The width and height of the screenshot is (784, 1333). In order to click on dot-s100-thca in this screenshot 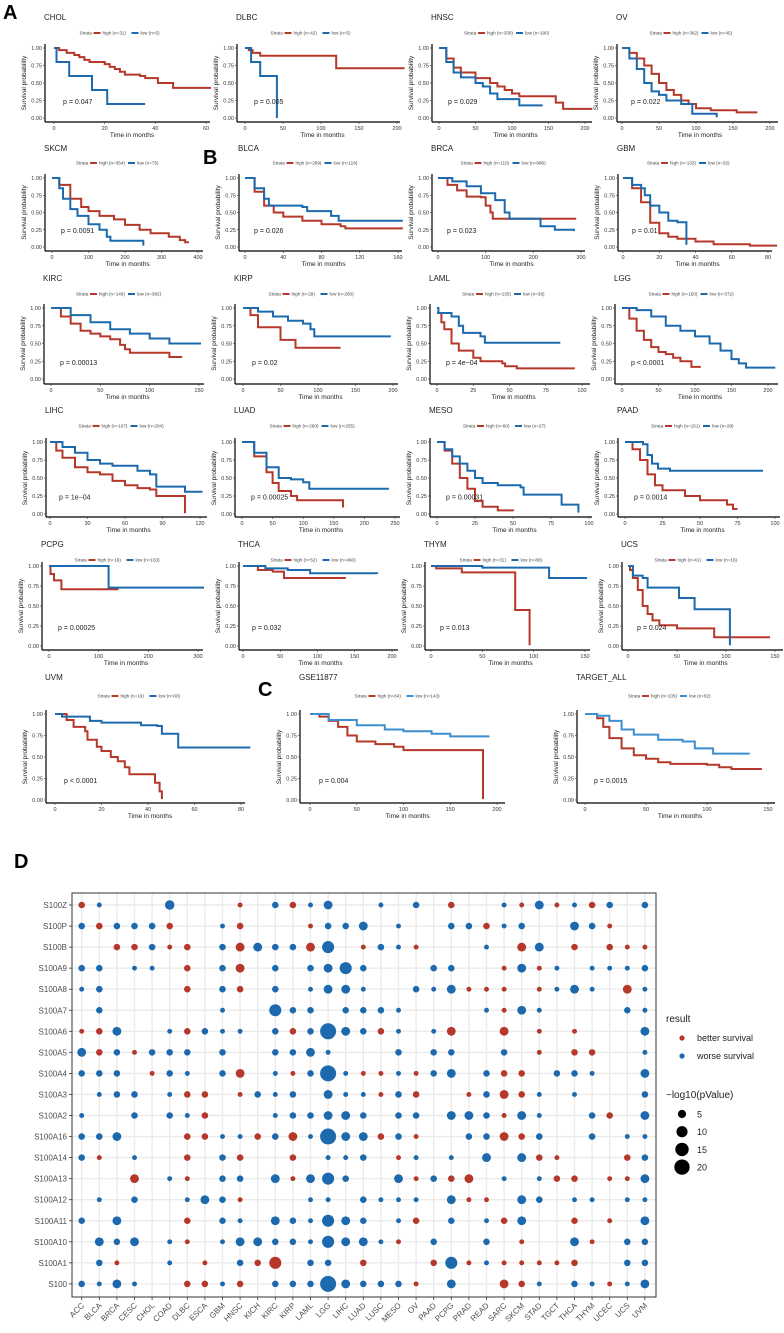, I will do `click(574, 1284)`.